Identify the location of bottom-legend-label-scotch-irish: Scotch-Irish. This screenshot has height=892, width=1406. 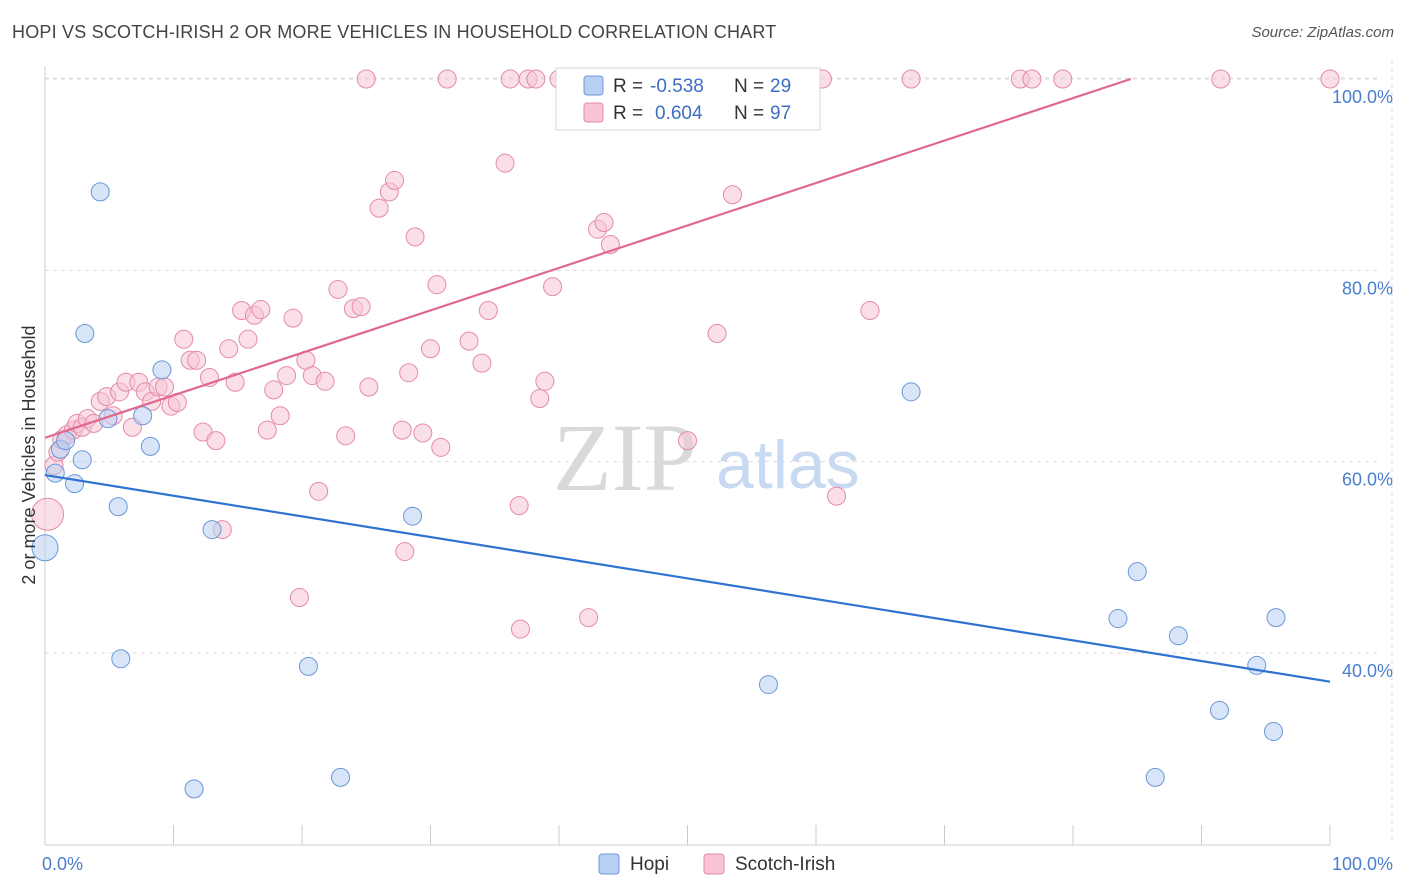
(785, 864).